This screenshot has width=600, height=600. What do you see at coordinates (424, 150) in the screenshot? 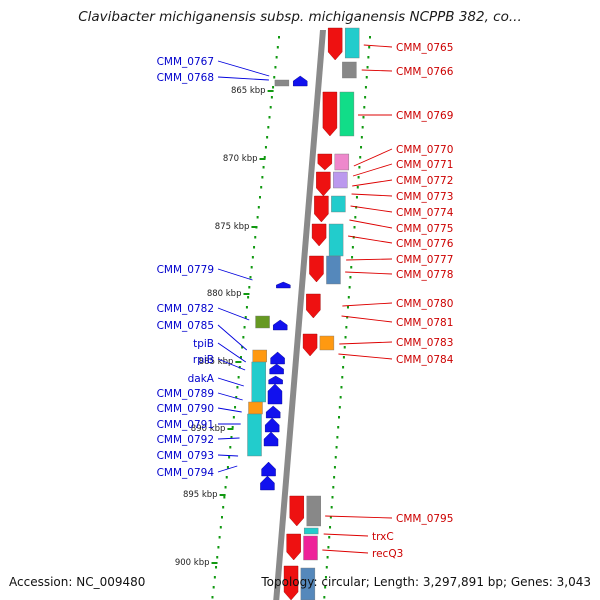
I see `gene-label: CMM_0770` at bounding box center [424, 150].